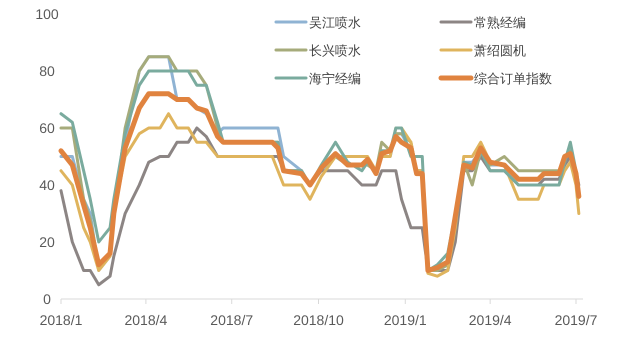  What do you see at coordinates (61, 320) in the screenshot?
I see `x-tick-label: 2018/1` at bounding box center [61, 320].